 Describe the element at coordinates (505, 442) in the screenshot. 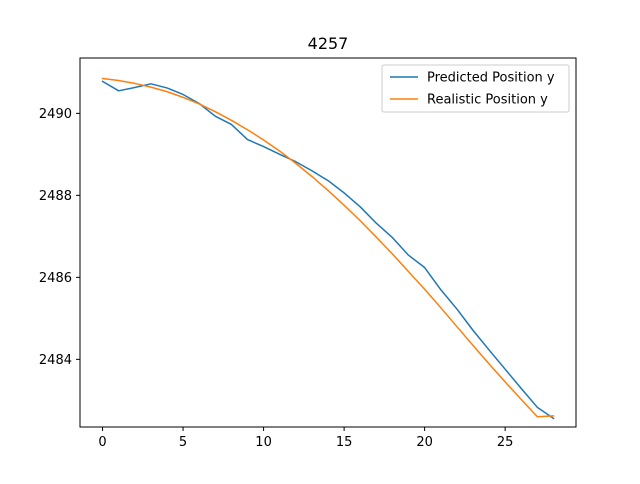

I see `x-tick-label: 25` at that location.